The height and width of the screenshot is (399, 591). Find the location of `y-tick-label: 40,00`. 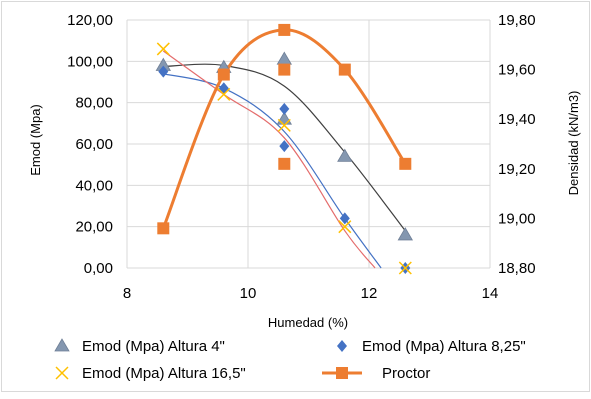

y-tick-label: 40,00 is located at coordinates (94, 185).